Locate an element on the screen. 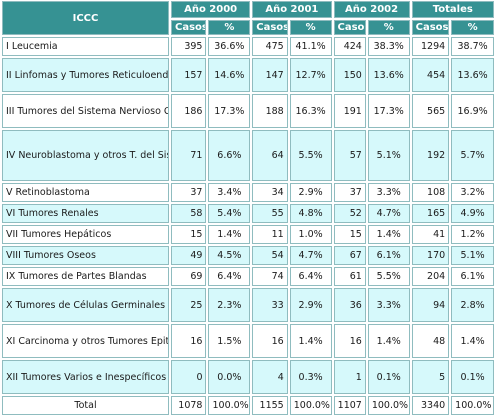 Image resolution: width=496 pixels, height=417 pixels. cell-pct: 0.0% is located at coordinates (229, 377).